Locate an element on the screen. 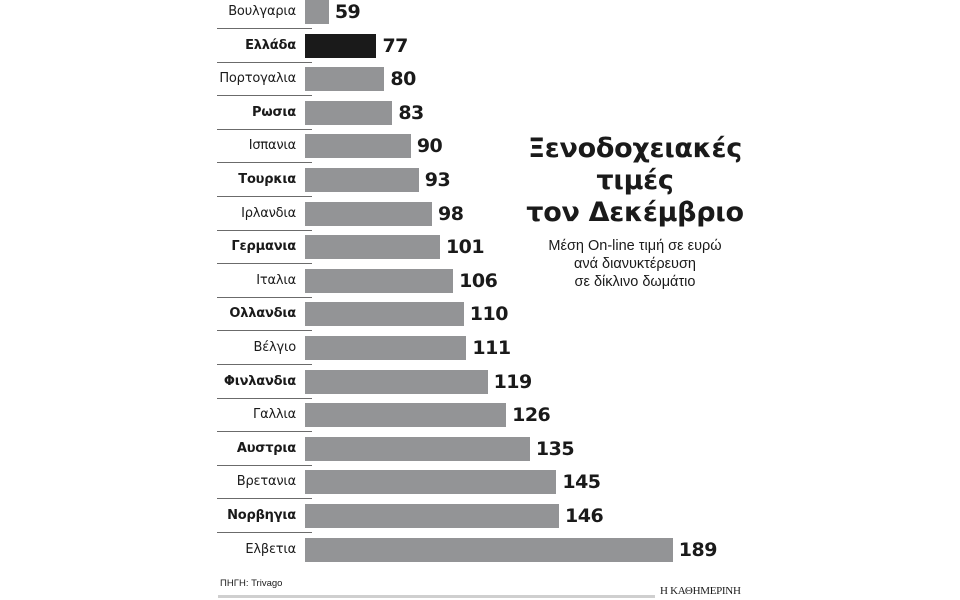  value-label: 77 is located at coordinates (395, 45).